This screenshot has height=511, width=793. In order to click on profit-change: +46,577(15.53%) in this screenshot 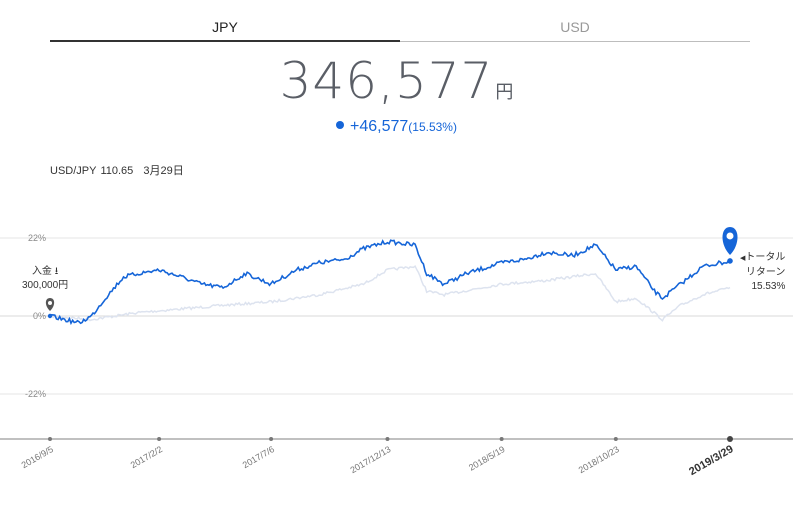, I will do `click(396, 127)`.